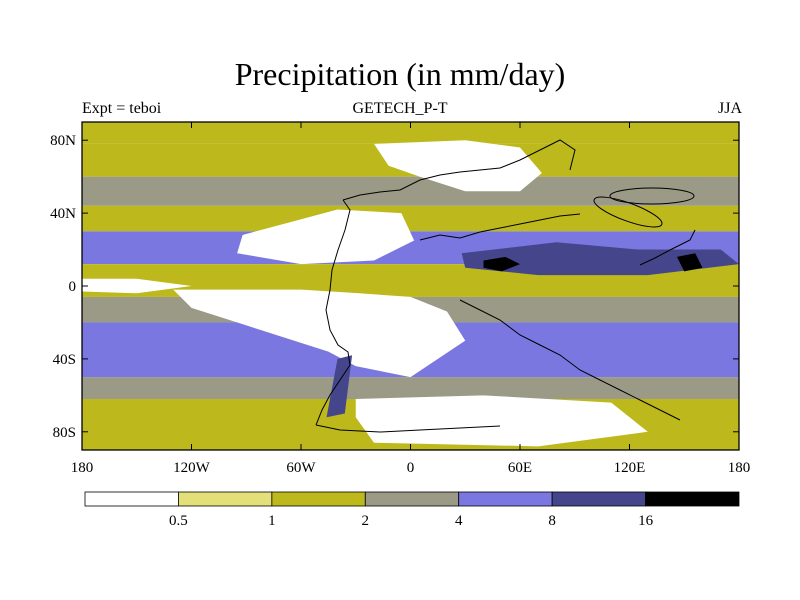 The height and width of the screenshot is (600, 800). Describe the element at coordinates (459, 521) in the screenshot. I see `colorbar-label-3: 4` at that location.